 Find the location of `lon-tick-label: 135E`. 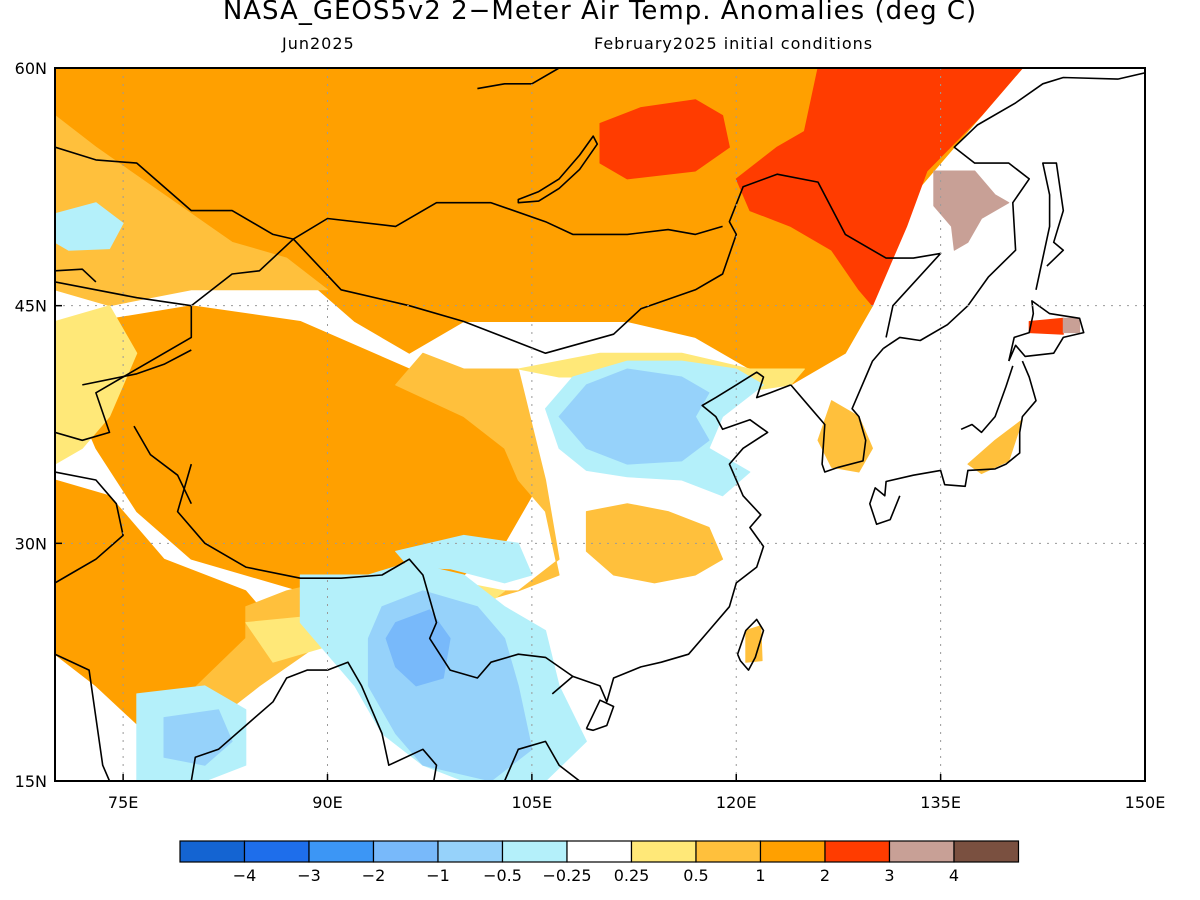

lon-tick-label: 135E is located at coordinates (940, 802).